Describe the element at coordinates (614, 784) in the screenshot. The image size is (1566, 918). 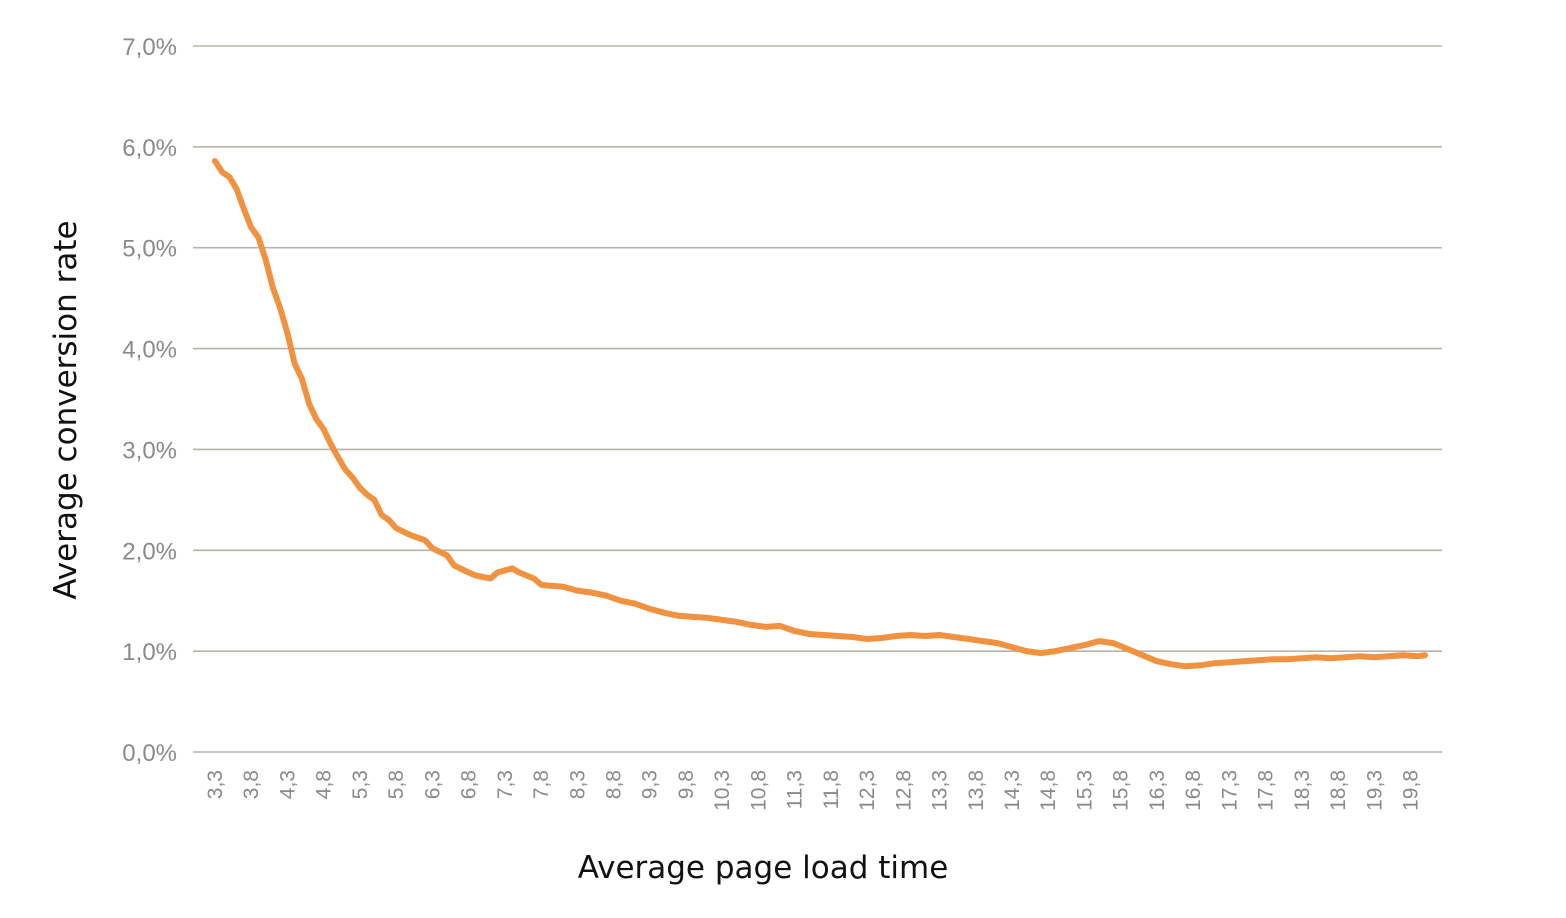
I see `x-tick-label: 8,8` at that location.